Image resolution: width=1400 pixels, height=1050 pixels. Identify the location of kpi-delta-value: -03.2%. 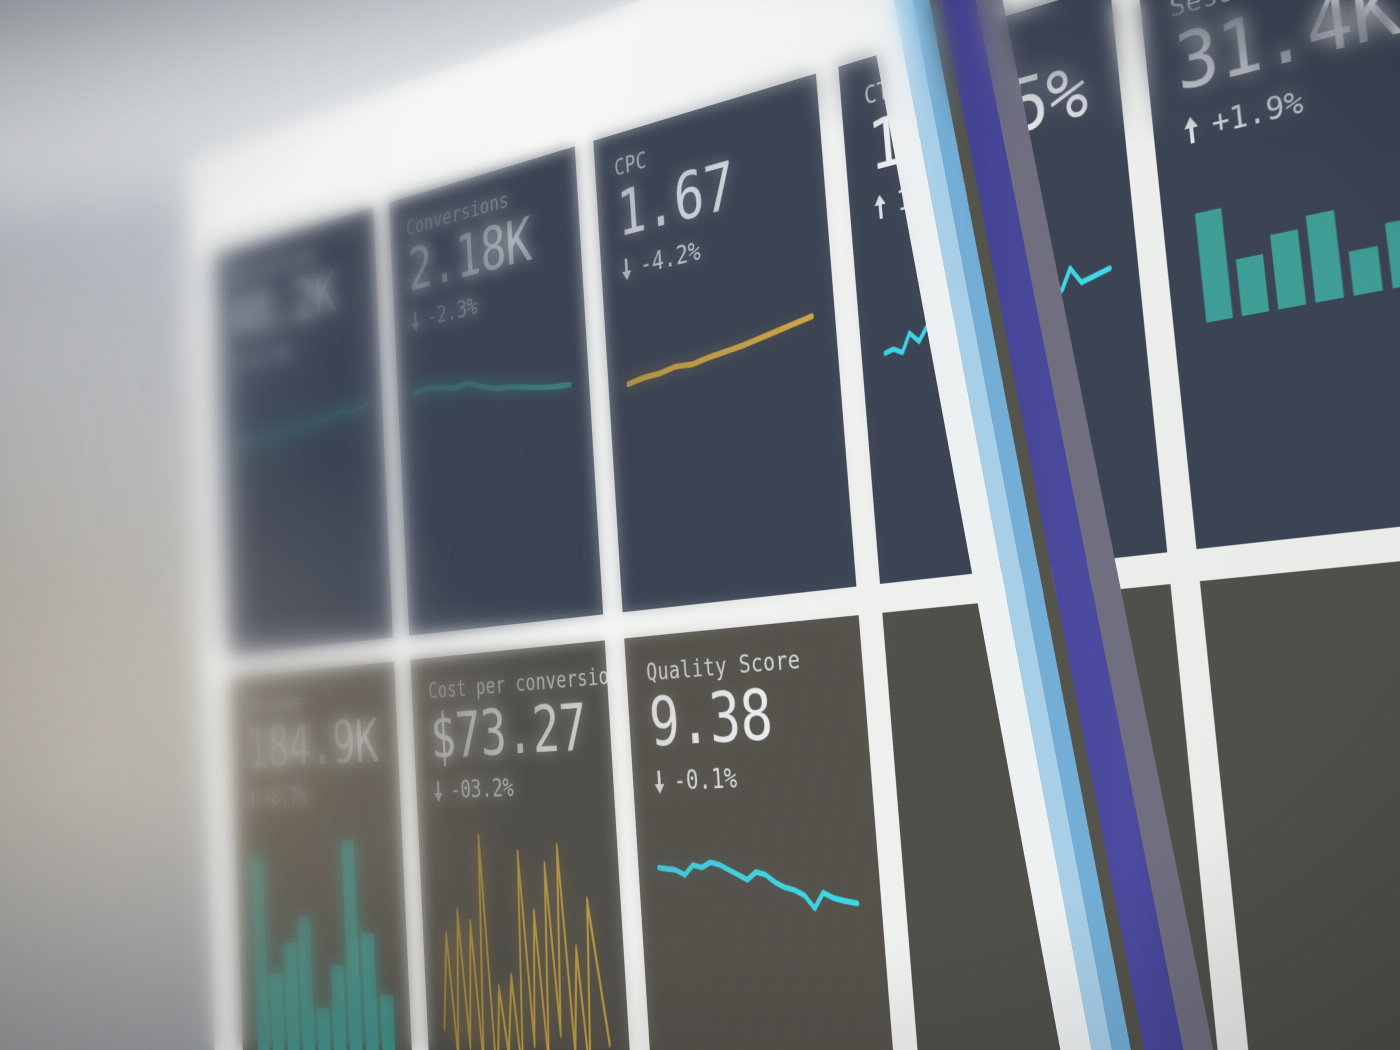
(482, 789).